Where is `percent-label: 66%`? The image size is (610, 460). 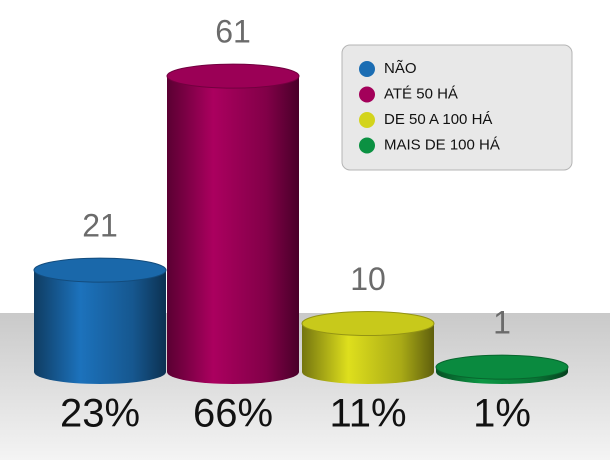 percent-label: 66% is located at coordinates (233, 414).